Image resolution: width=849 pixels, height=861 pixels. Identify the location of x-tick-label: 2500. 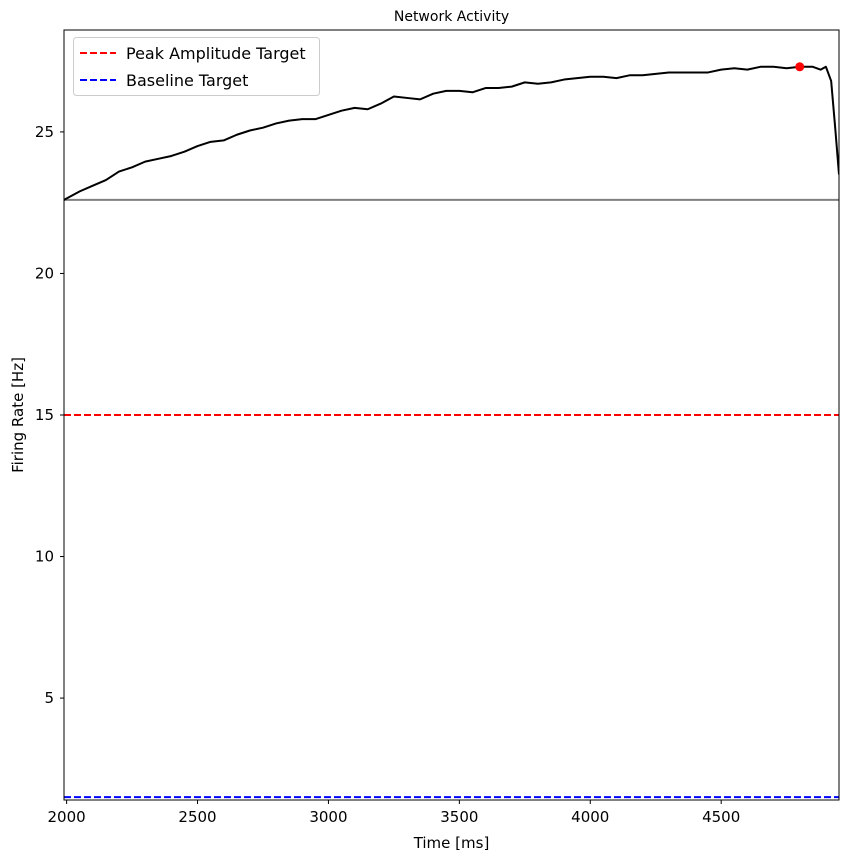
(197, 817).